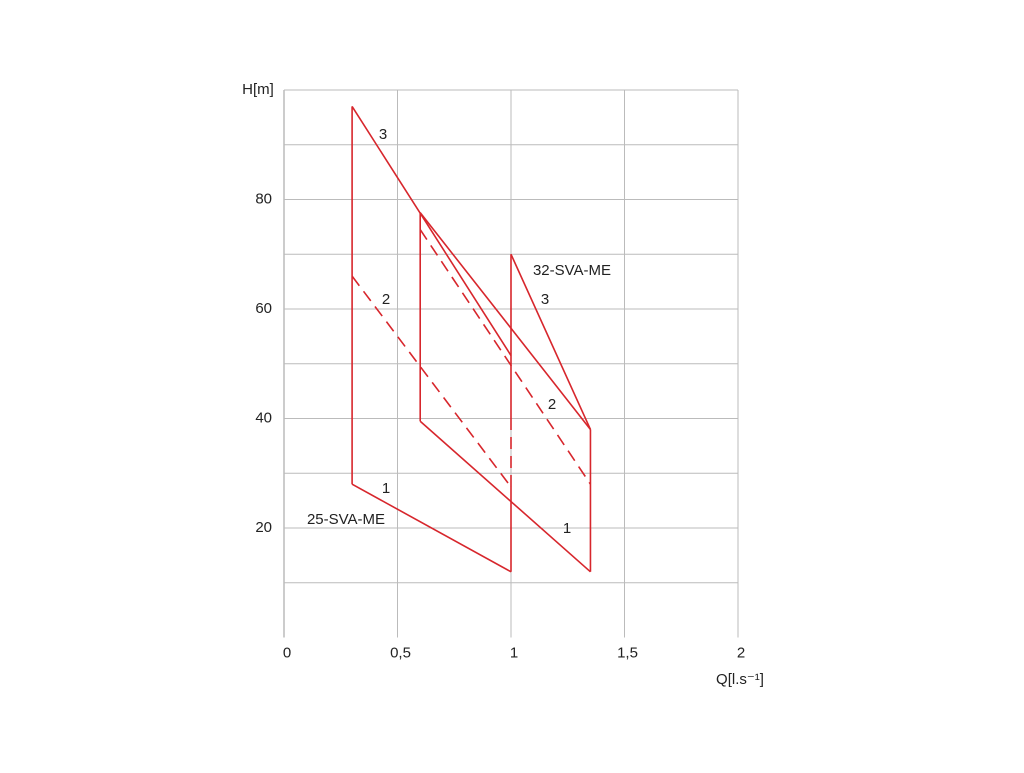  I want to click on x-tick-label: 0, so click(287, 652).